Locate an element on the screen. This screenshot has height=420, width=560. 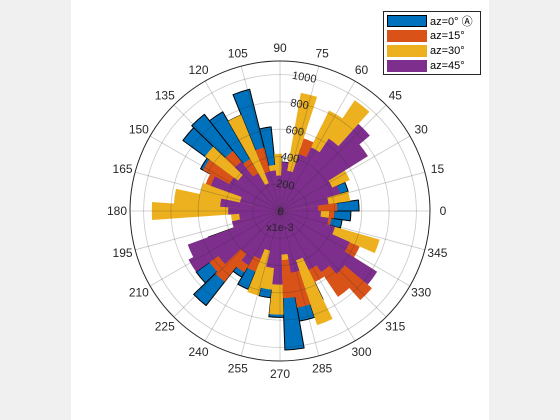
theta-tick-label-150: 150 is located at coordinates (139, 130).